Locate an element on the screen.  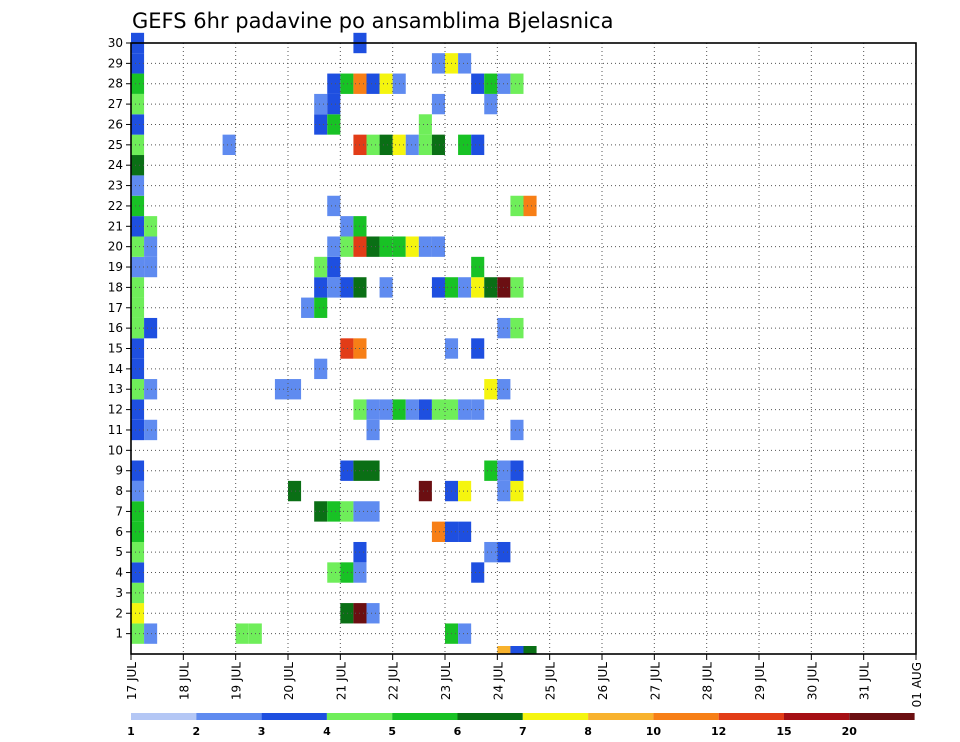
y-tick-label: 6 is located at coordinates (119, 532).